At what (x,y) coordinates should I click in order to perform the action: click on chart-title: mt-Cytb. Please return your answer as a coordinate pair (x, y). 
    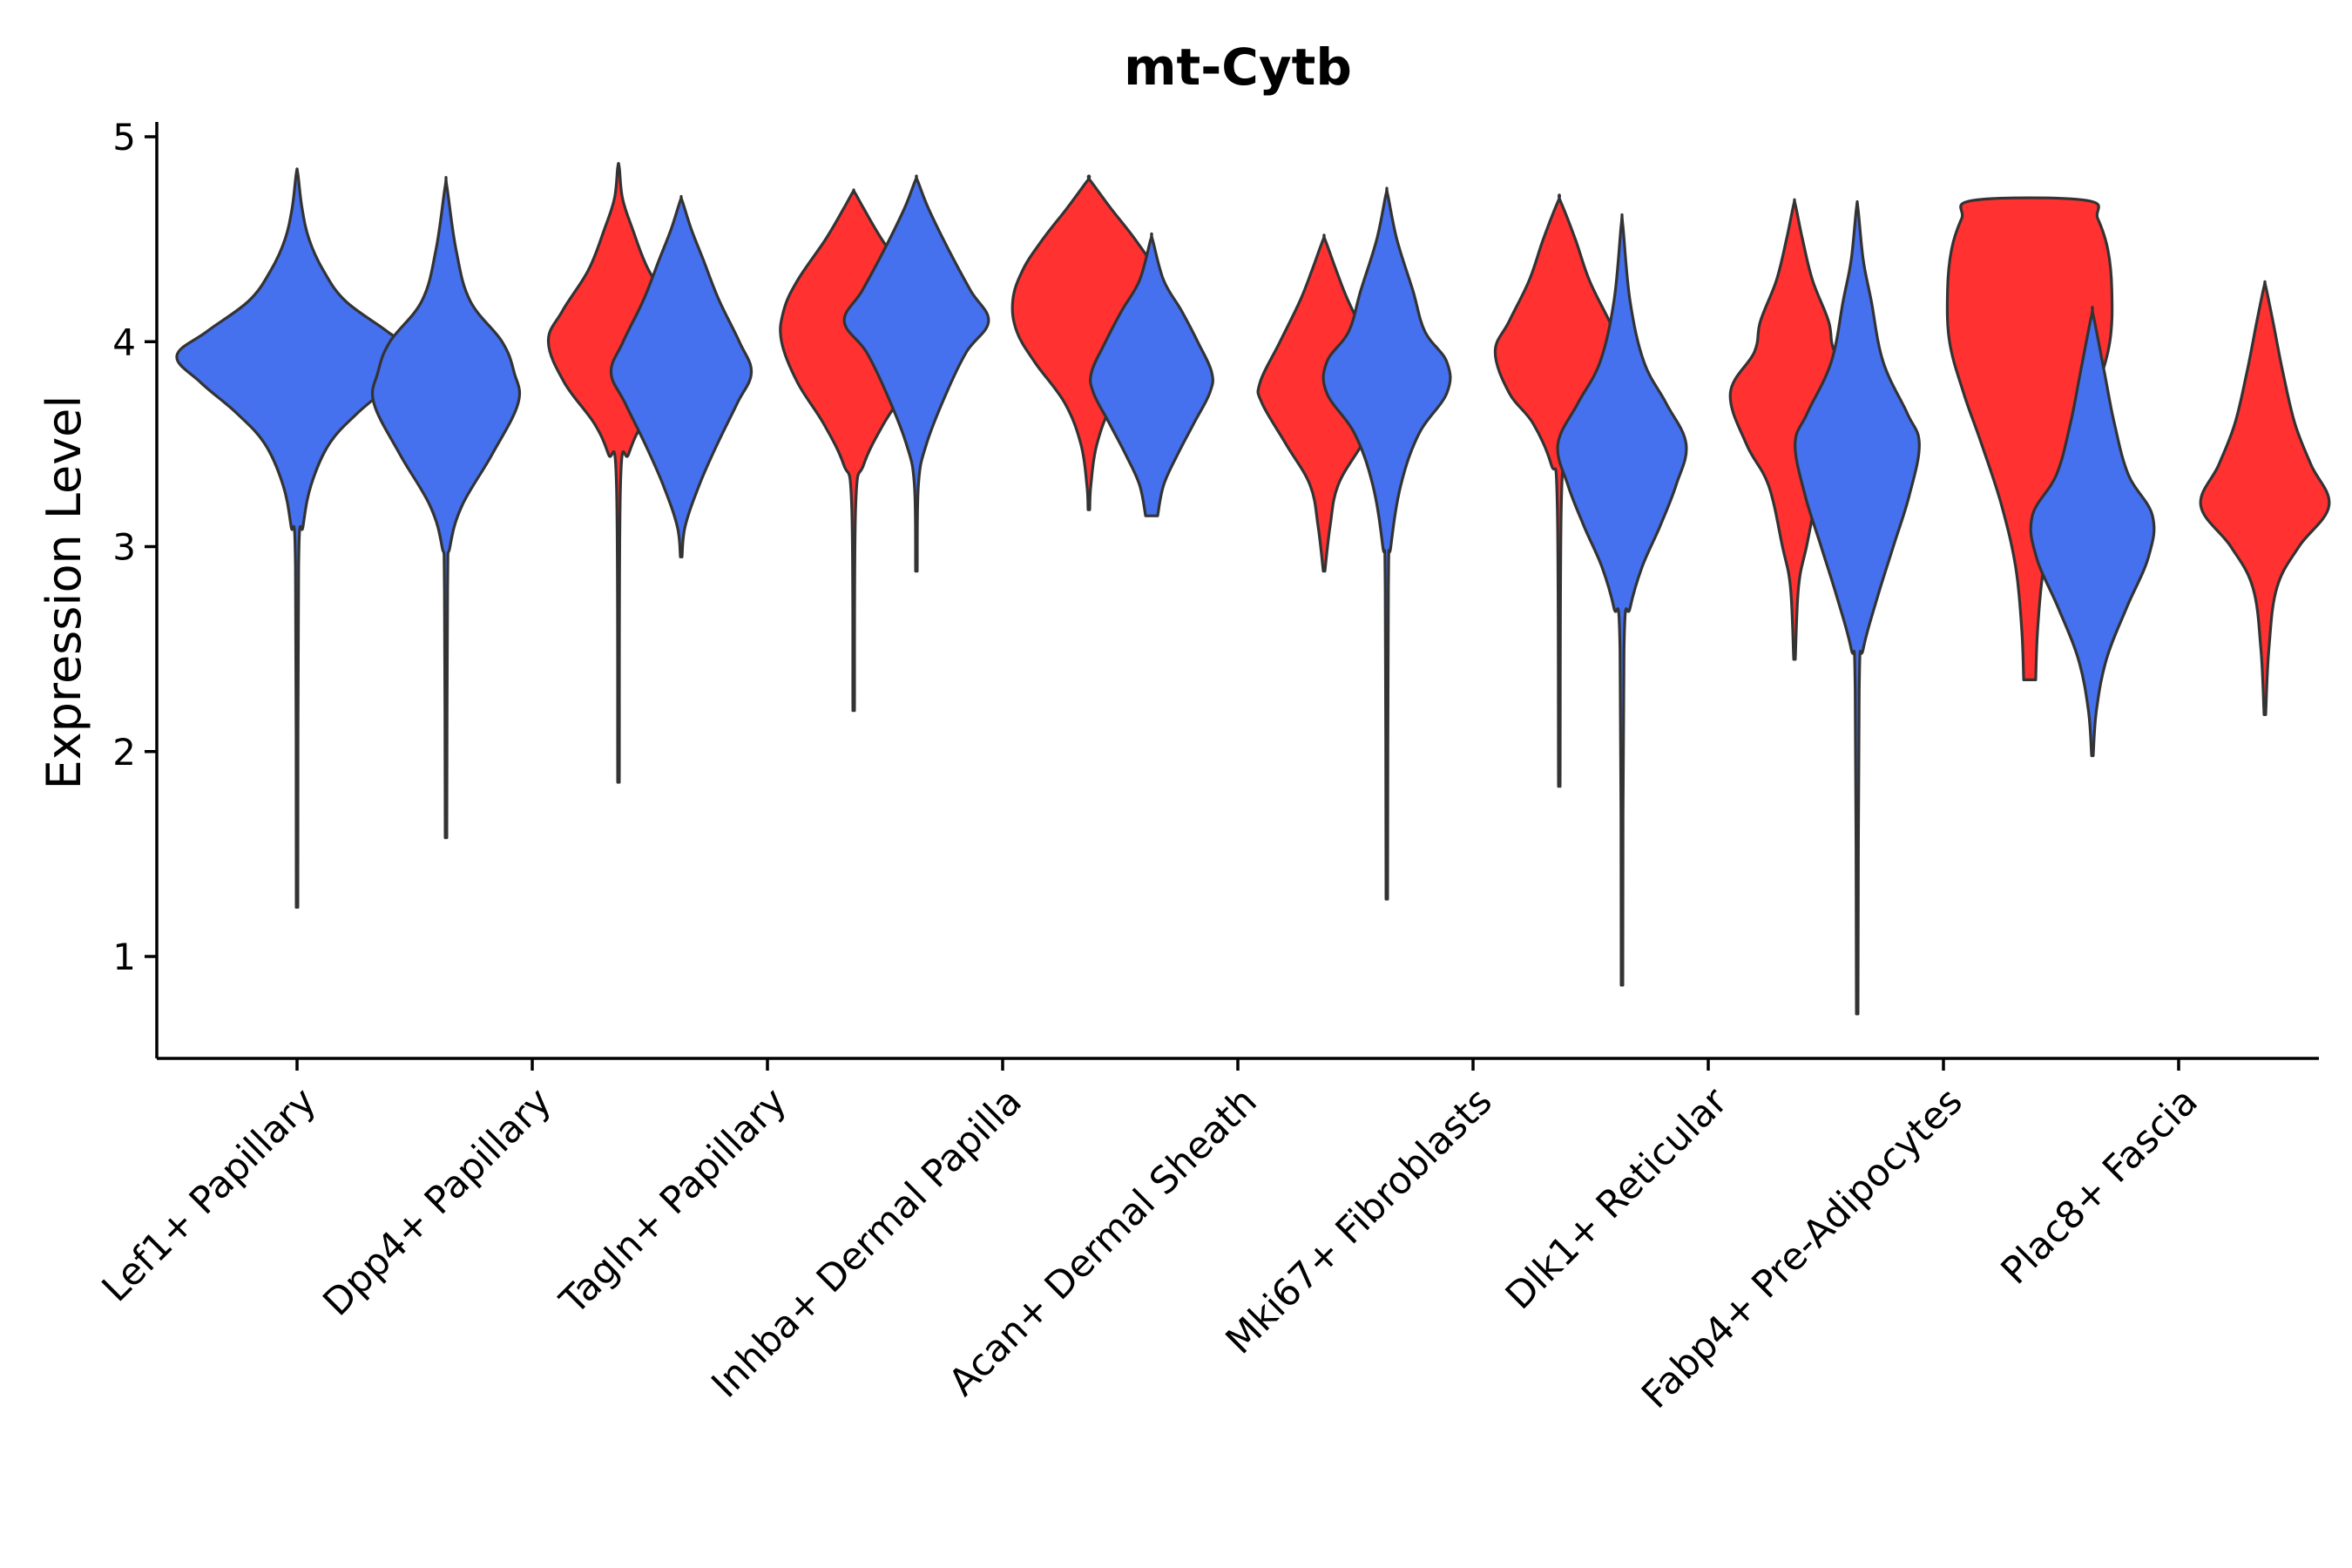
    Looking at the image, I should click on (1238, 67).